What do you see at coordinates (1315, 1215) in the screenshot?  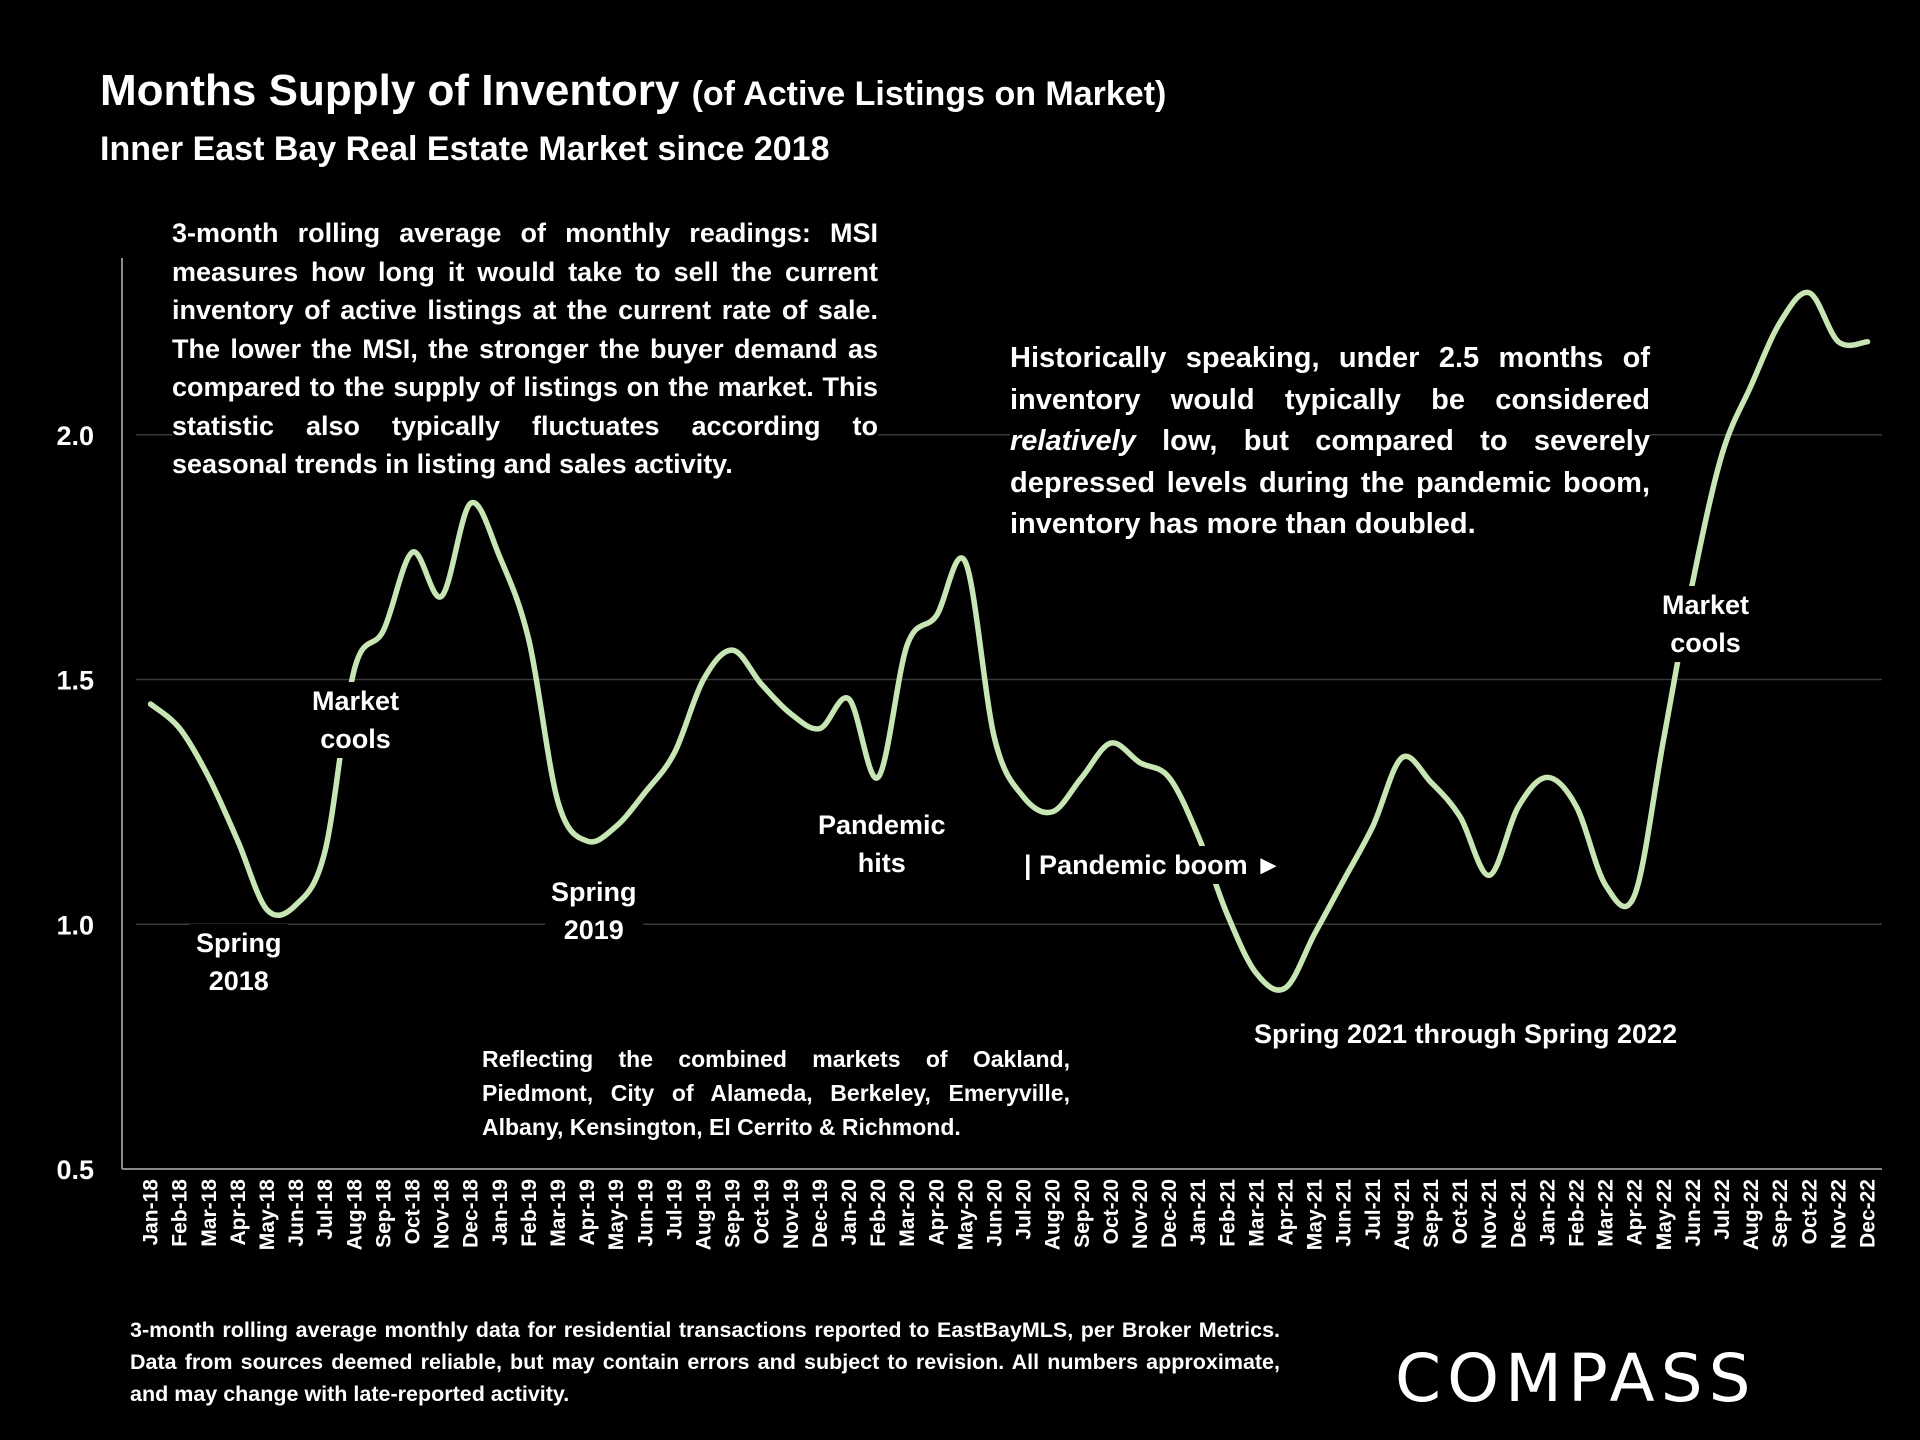 I see `x-tick-label: May-21` at bounding box center [1315, 1215].